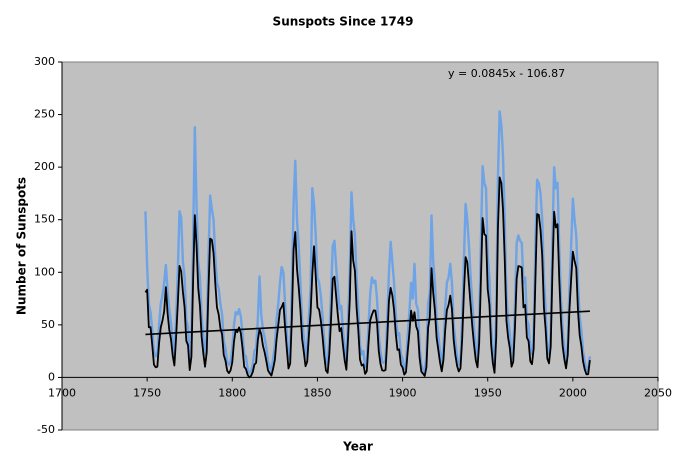  What do you see at coordinates (147, 392) in the screenshot?
I see `x-tick-label: 1750` at bounding box center [147, 392].